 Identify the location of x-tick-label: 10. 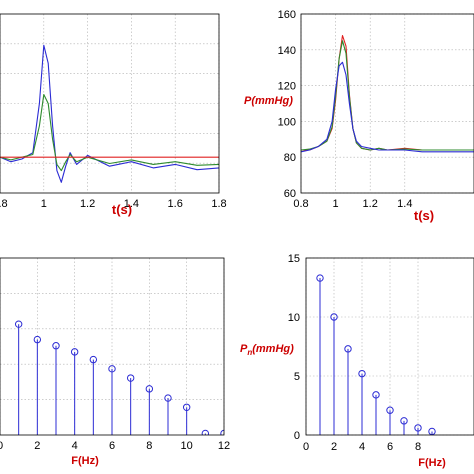
(187, 446).